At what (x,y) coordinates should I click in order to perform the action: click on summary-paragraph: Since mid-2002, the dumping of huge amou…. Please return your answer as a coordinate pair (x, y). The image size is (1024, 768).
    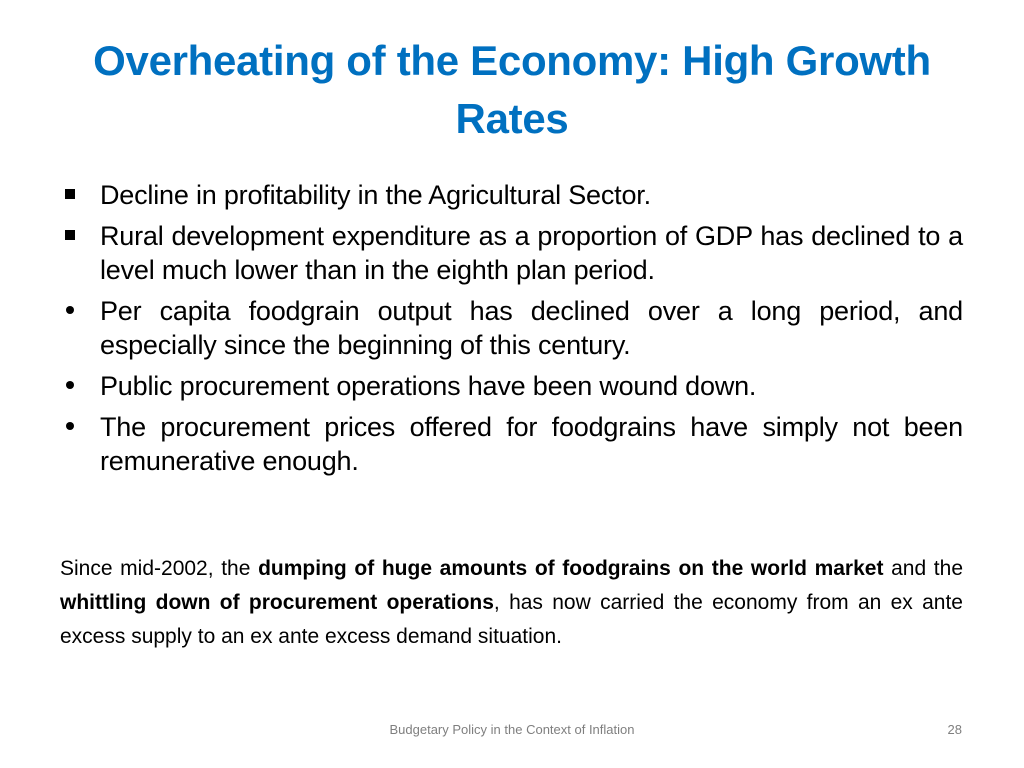
    Looking at the image, I should click on (511, 603).